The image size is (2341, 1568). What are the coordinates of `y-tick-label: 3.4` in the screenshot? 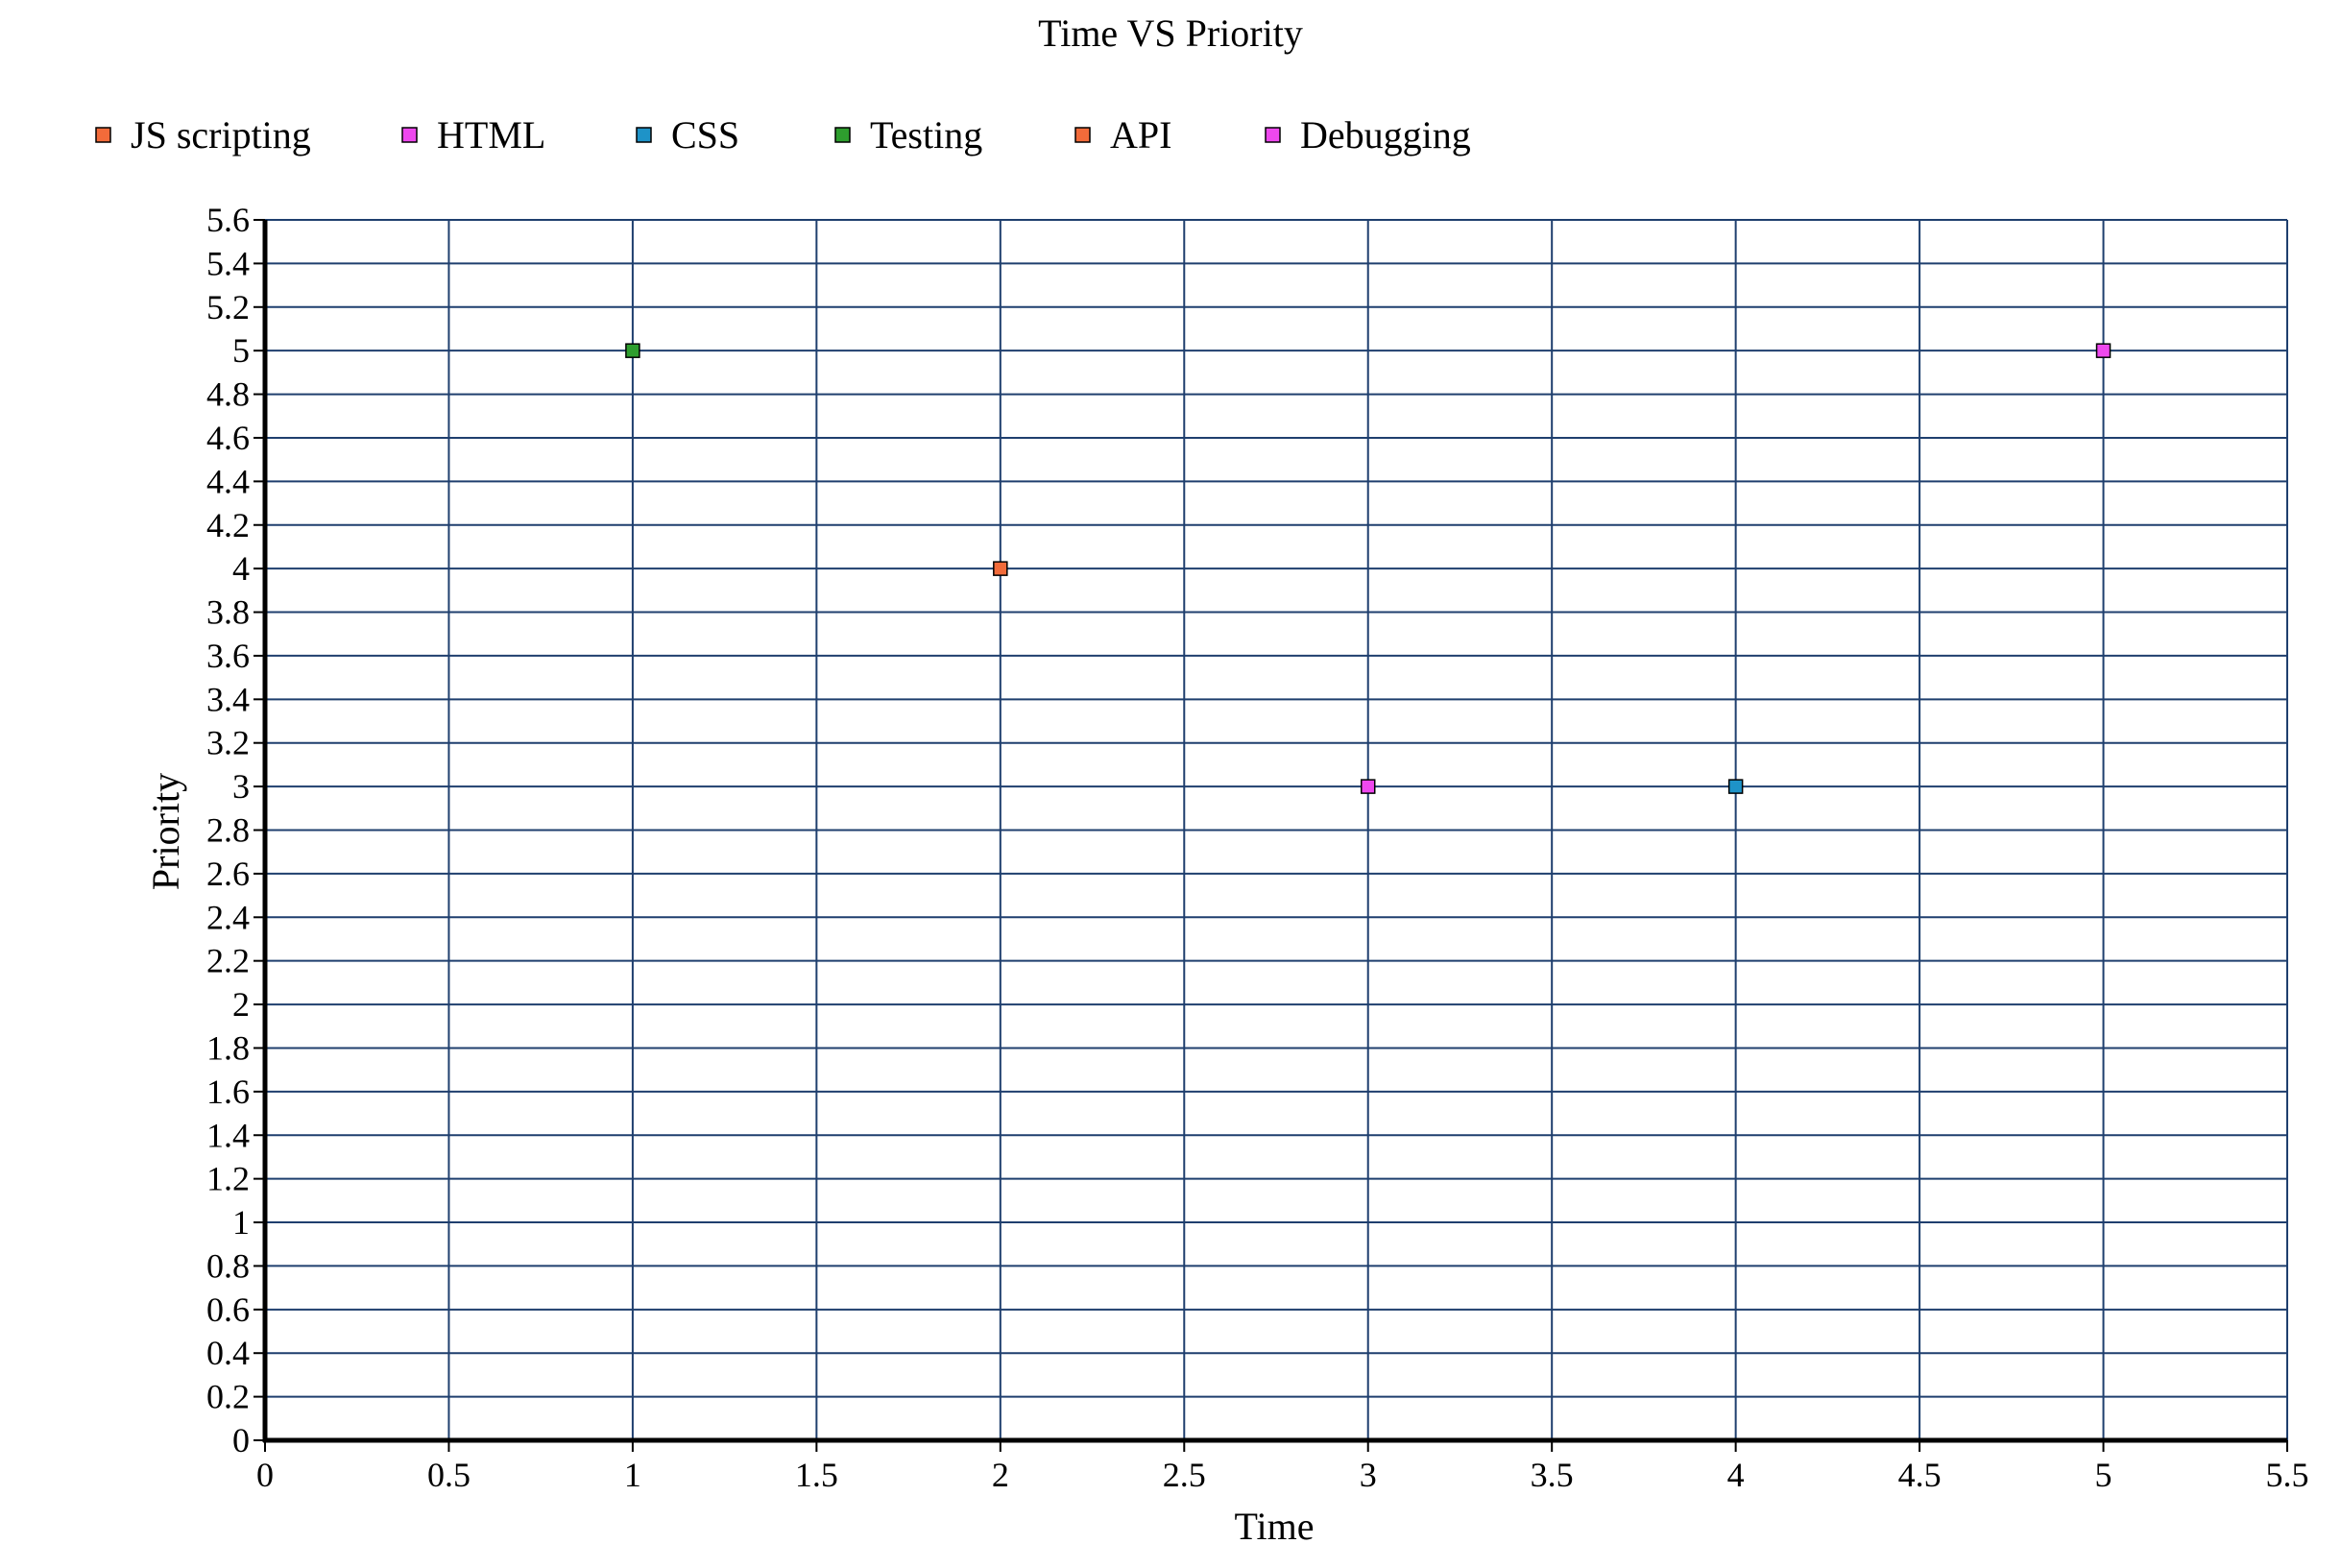 It's located at (228, 699).